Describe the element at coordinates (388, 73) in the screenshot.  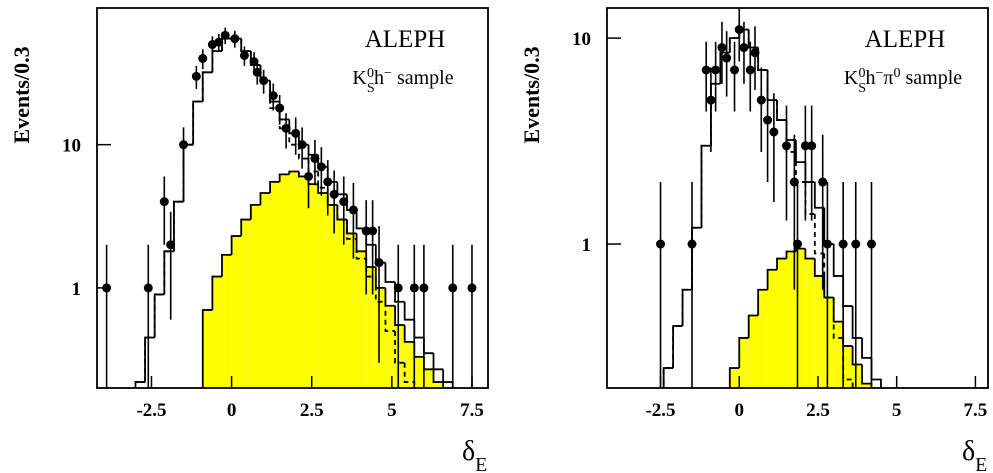
I see `label-part: −` at that location.